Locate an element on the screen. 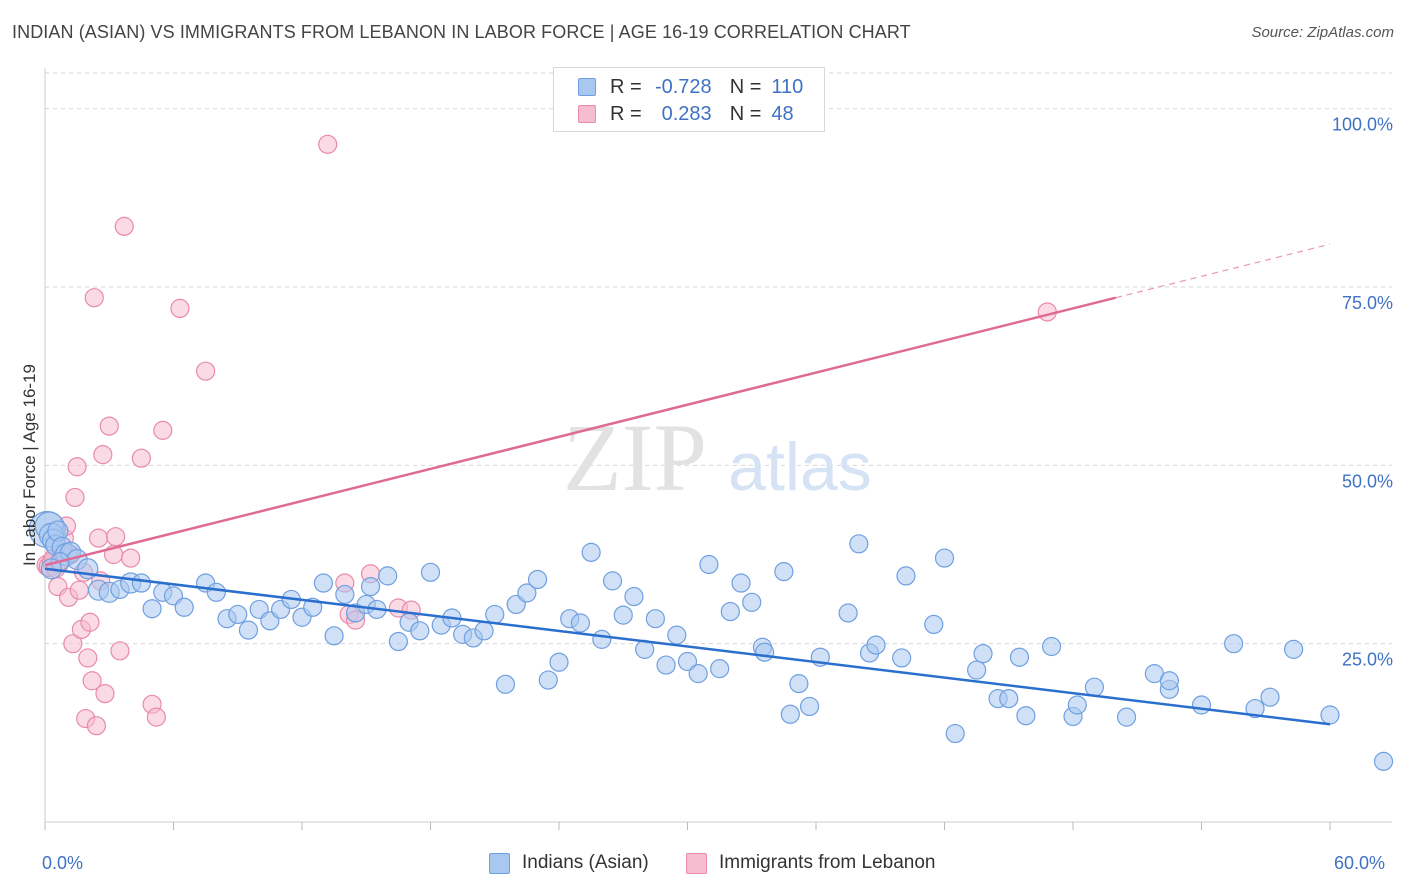 The height and width of the screenshot is (892, 1406). legend-r-value: 0.283 is located at coordinates (686, 113).